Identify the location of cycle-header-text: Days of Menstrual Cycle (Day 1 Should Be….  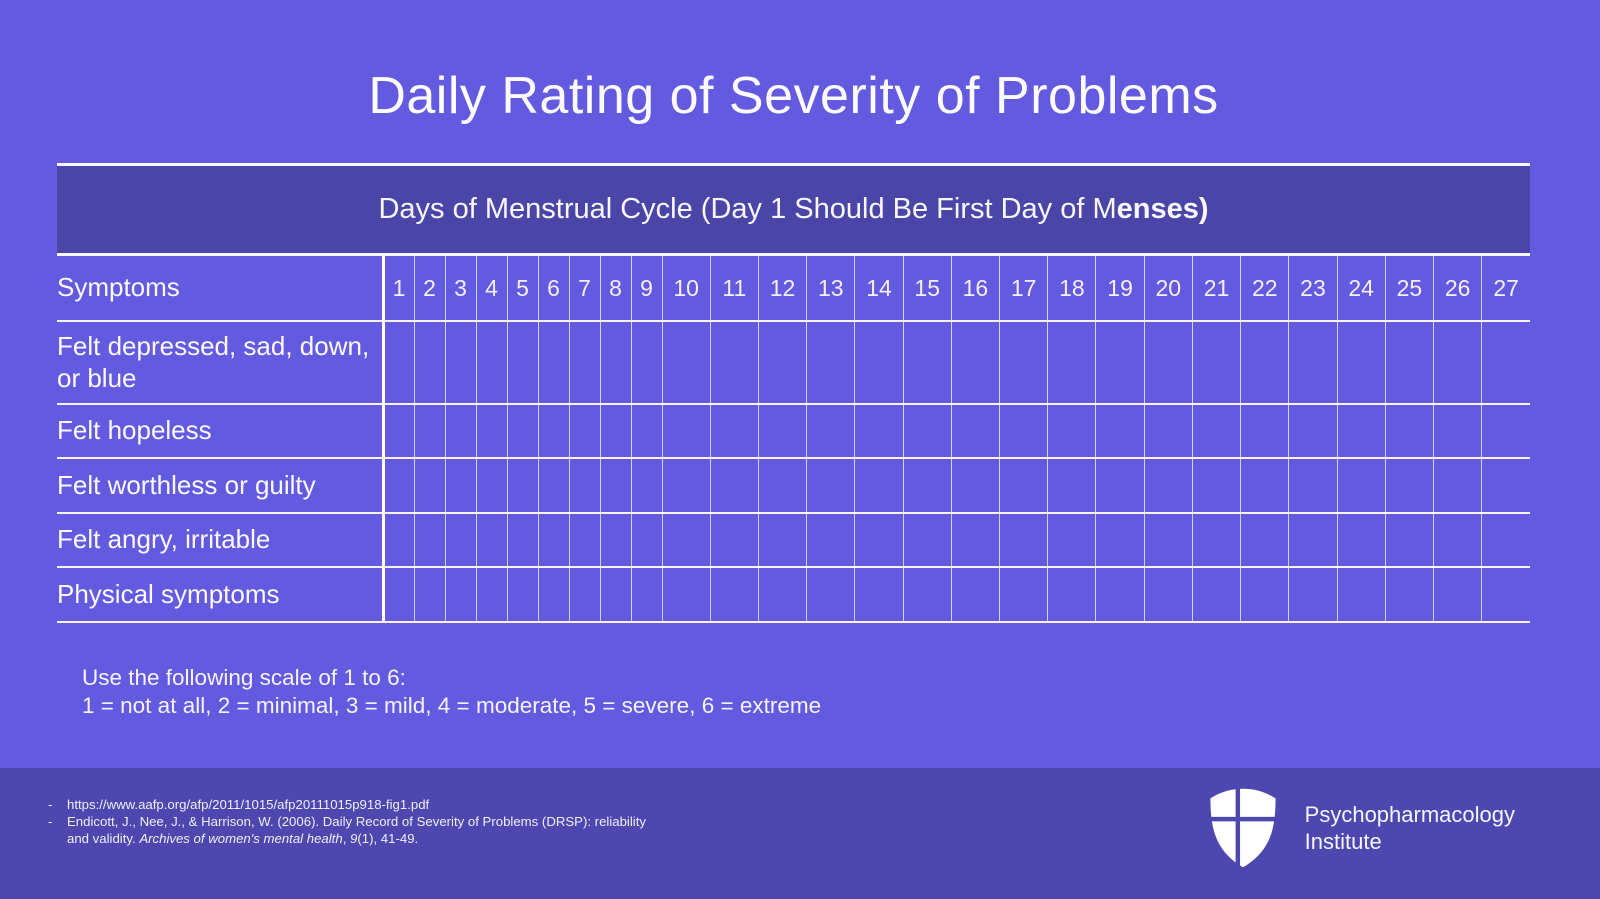
(793, 209).